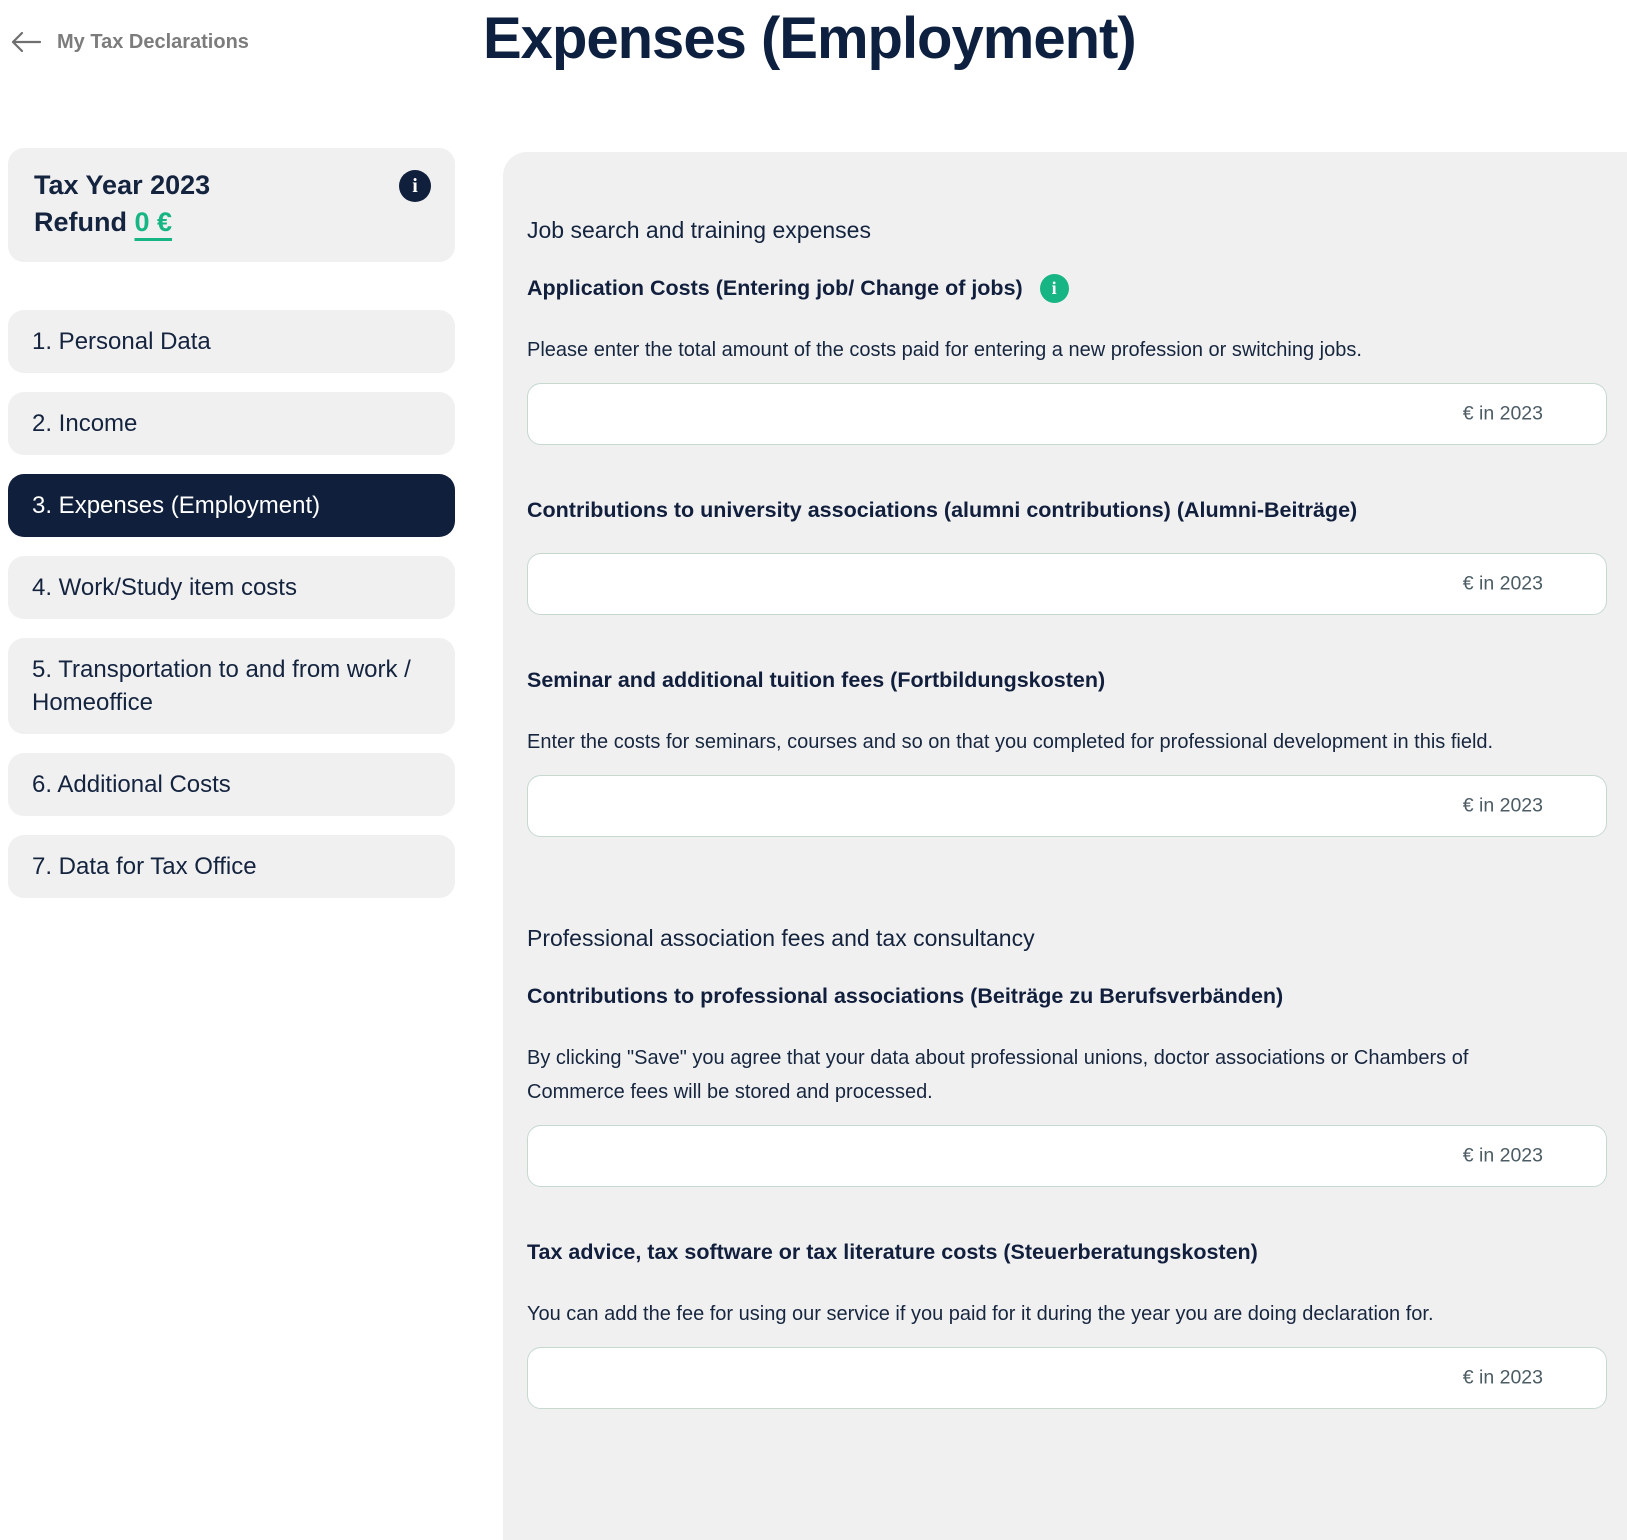 The image size is (1627, 1540). I want to click on application-costs-input, so click(1067, 414).